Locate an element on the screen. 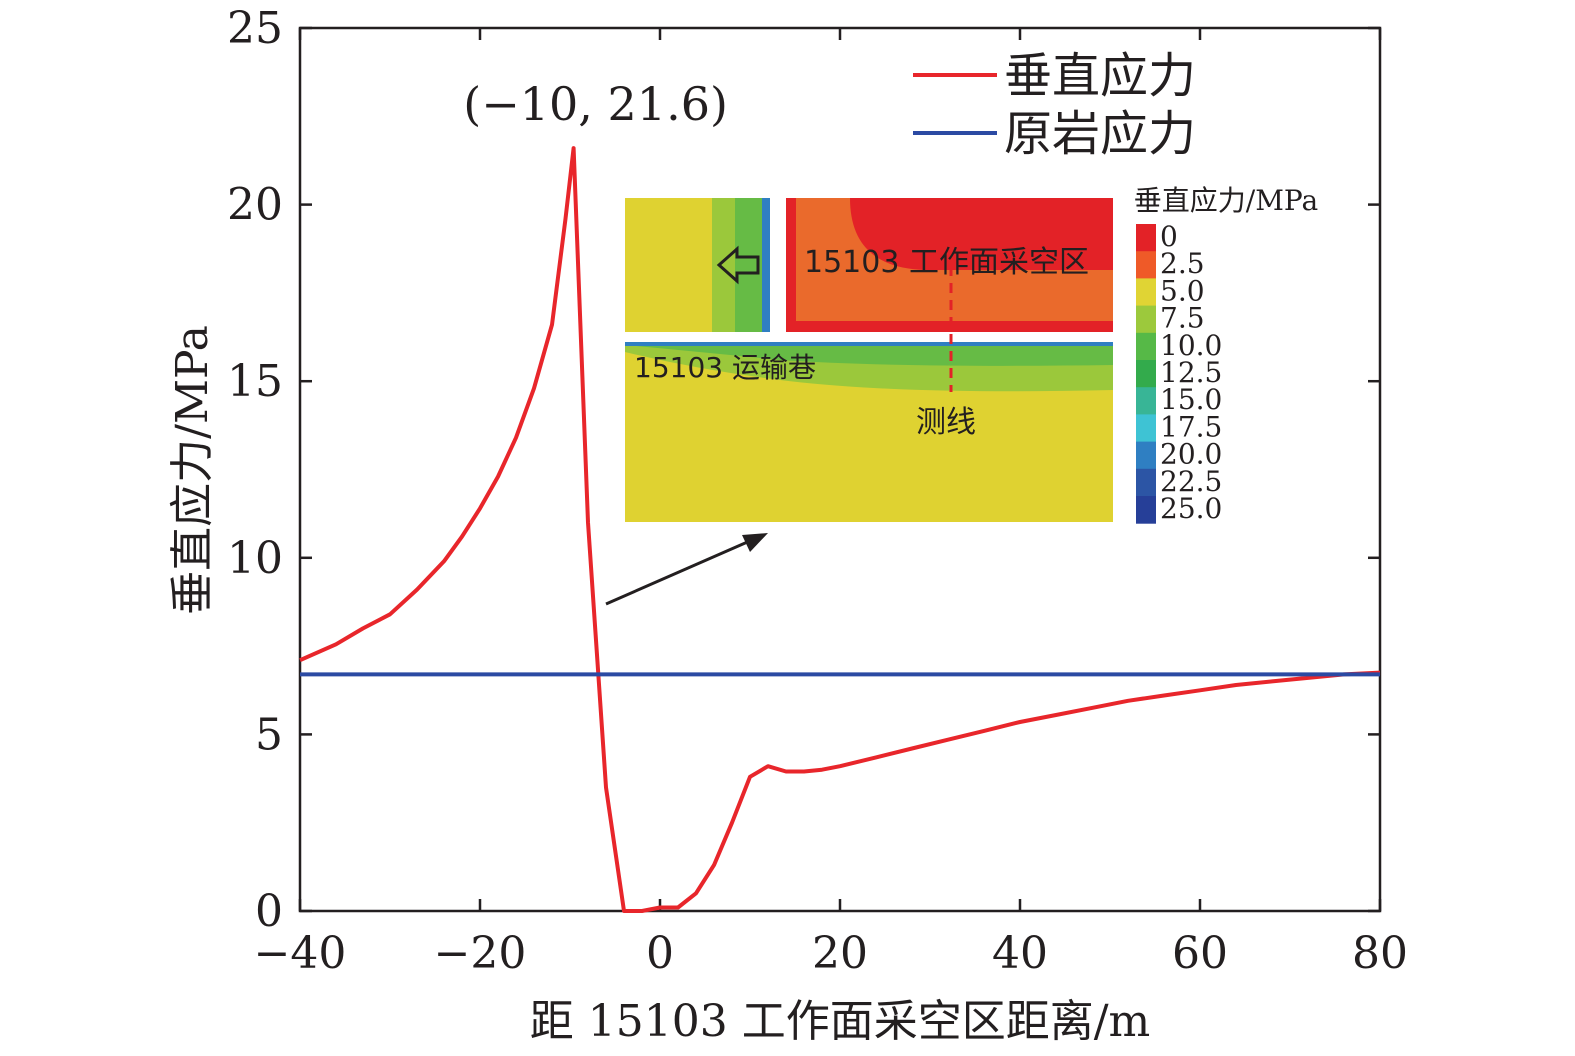  x-axis-label: 距 15103 工作面采空区距离/m is located at coordinates (840, 1021).